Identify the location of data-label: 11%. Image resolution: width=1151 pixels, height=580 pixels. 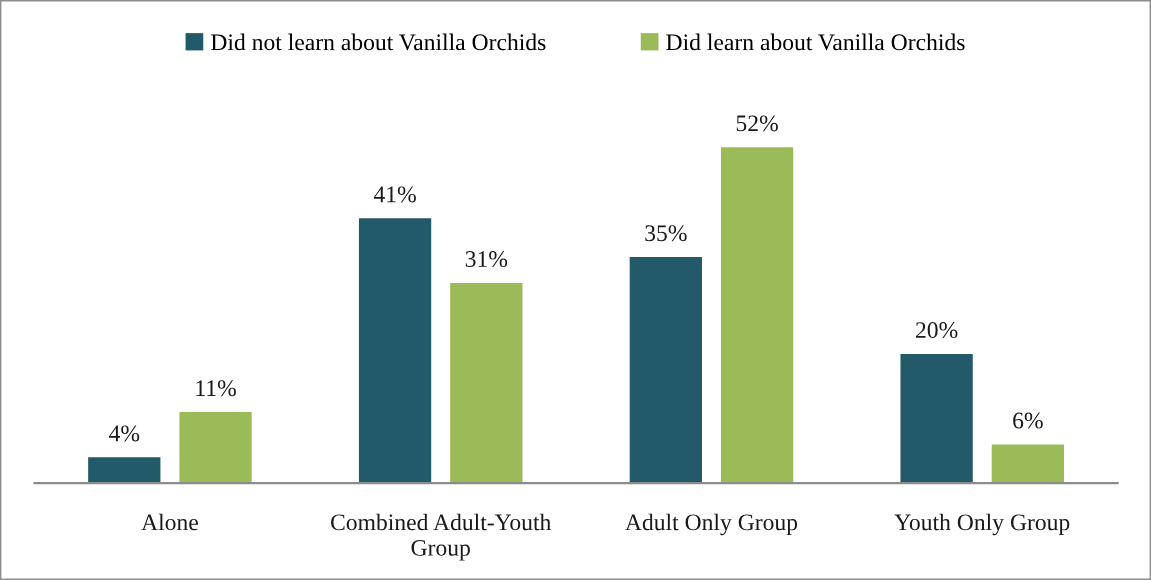
(216, 388).